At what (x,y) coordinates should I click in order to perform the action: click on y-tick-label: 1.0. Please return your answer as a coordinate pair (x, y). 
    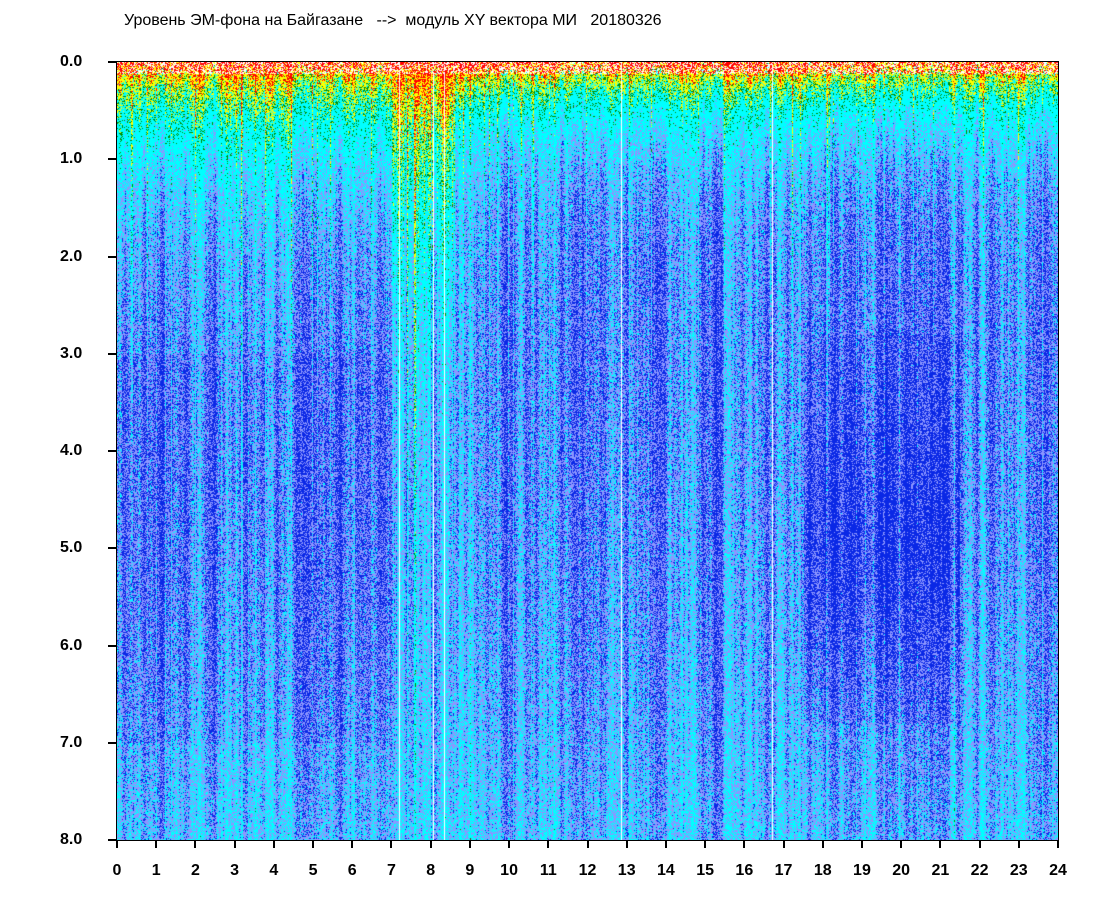
    Looking at the image, I should click on (71, 159).